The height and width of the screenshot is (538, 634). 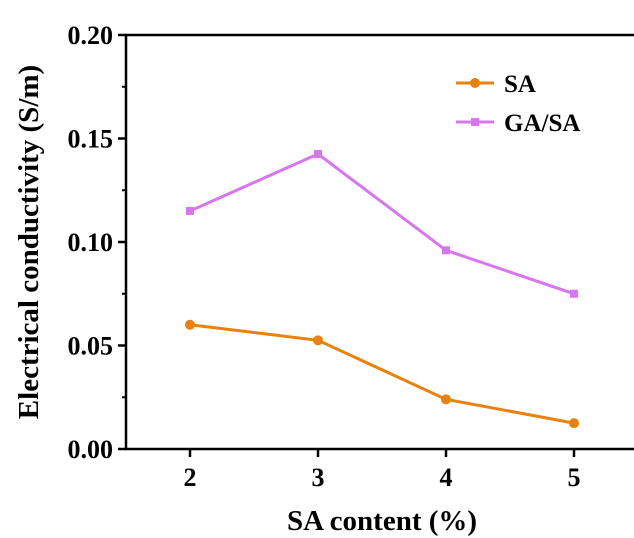 What do you see at coordinates (520, 84) in the screenshot?
I see `legend-label: SA` at bounding box center [520, 84].